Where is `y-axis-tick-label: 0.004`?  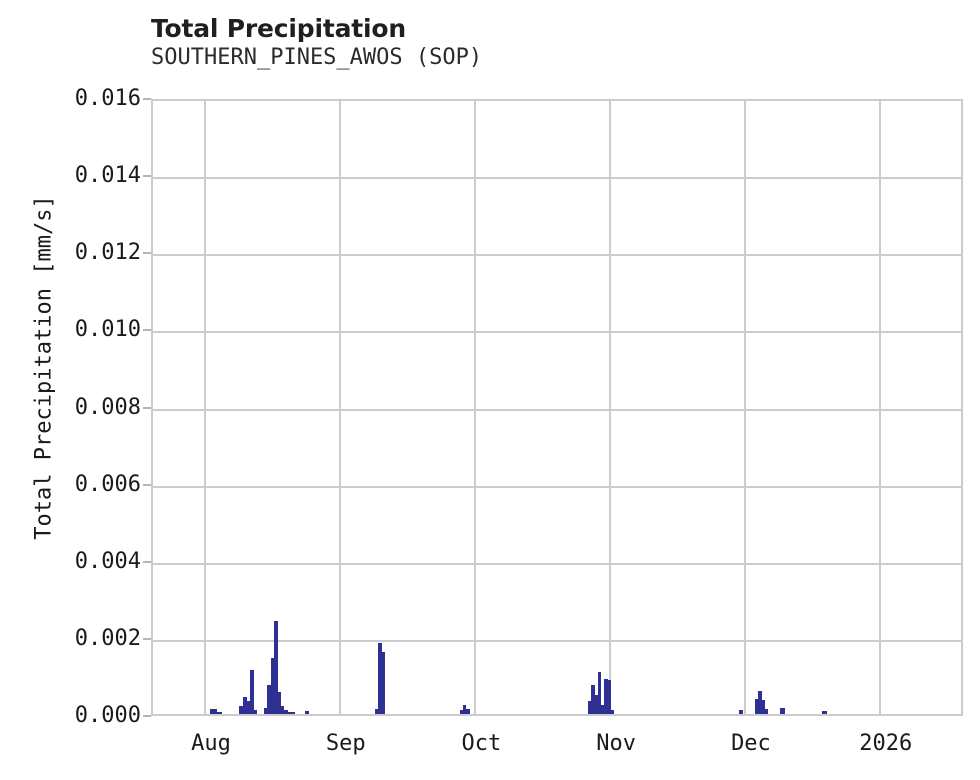
y-axis-tick-label: 0.004 is located at coordinates (107, 561).